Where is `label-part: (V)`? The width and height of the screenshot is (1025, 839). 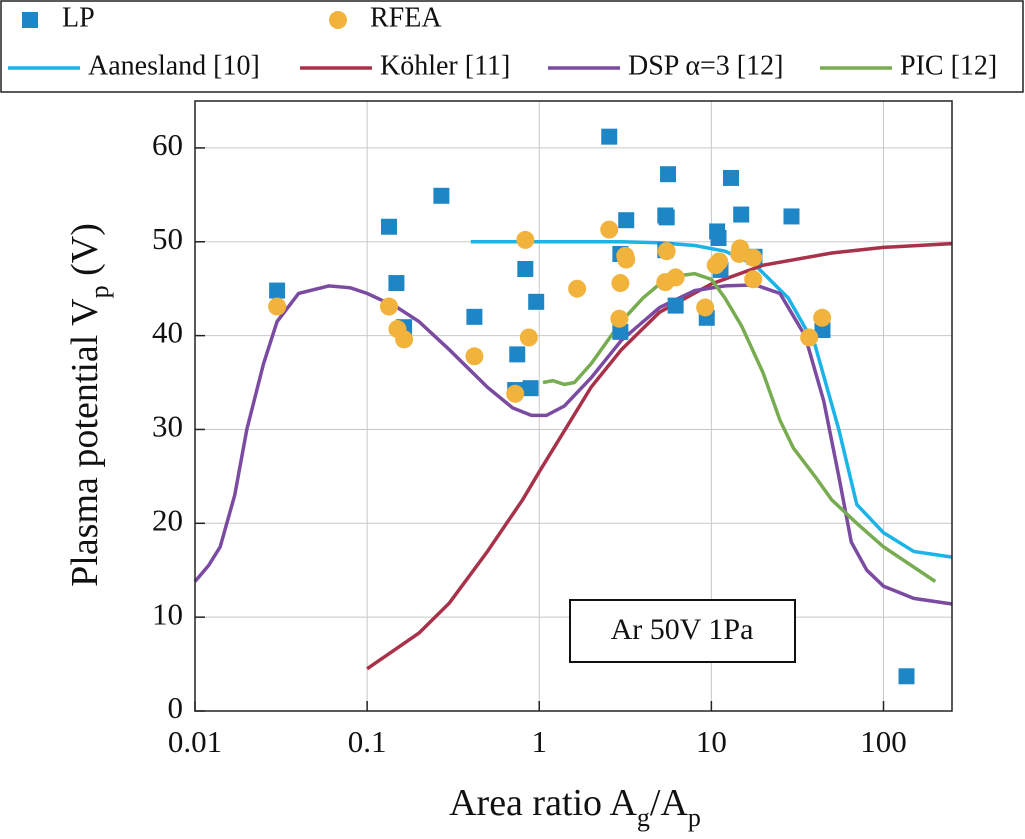 label-part: (V) is located at coordinates (85, 254).